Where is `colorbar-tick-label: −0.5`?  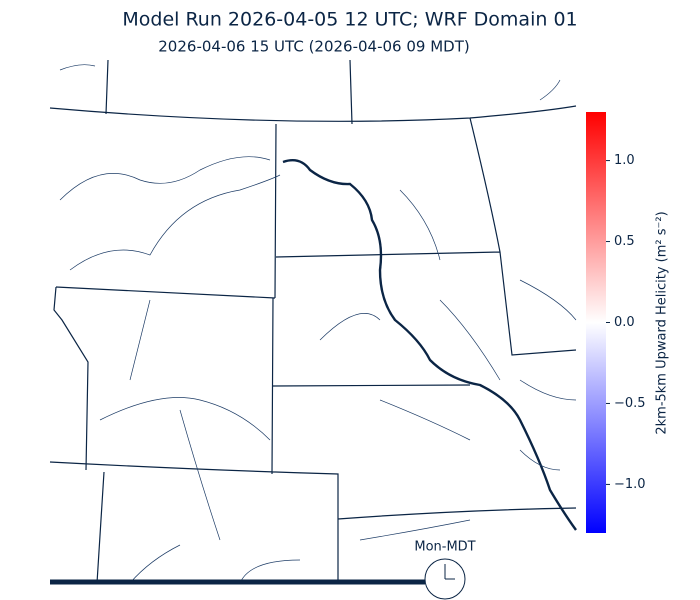 colorbar-tick-label: −0.5 is located at coordinates (630, 403).